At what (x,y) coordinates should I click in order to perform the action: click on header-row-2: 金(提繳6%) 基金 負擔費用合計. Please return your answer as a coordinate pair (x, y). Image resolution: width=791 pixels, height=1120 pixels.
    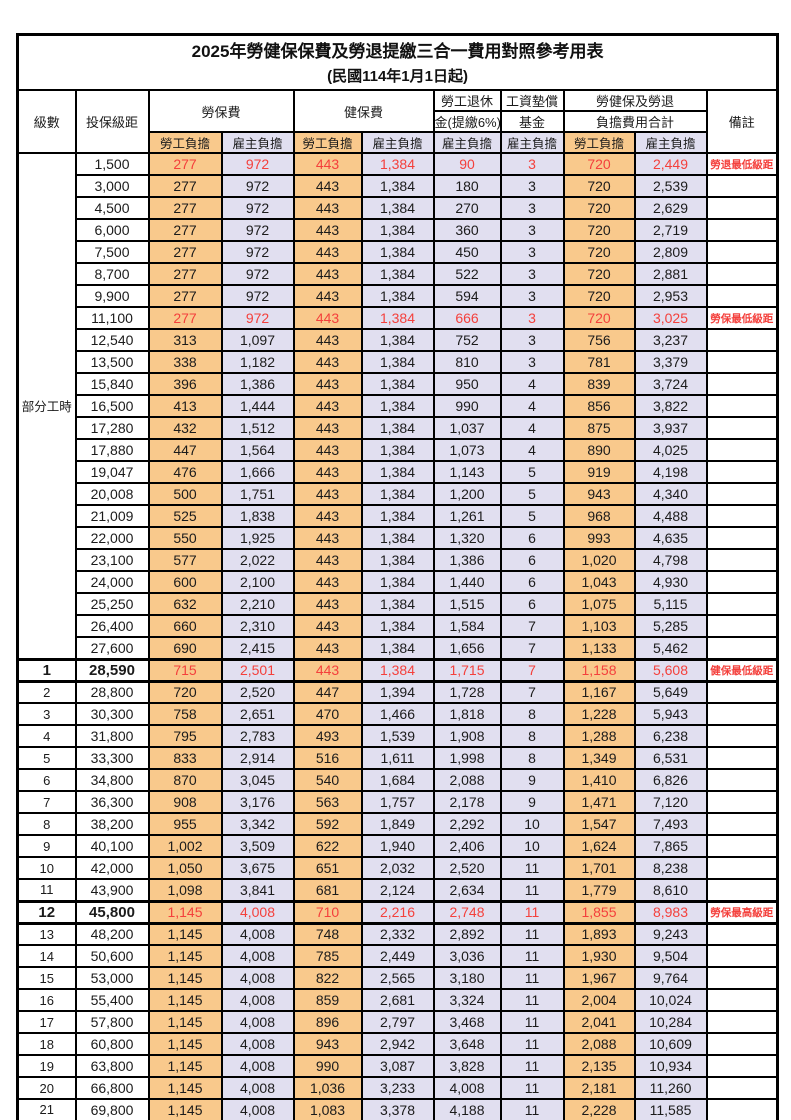
    Looking at the image, I should click on (398, 121).